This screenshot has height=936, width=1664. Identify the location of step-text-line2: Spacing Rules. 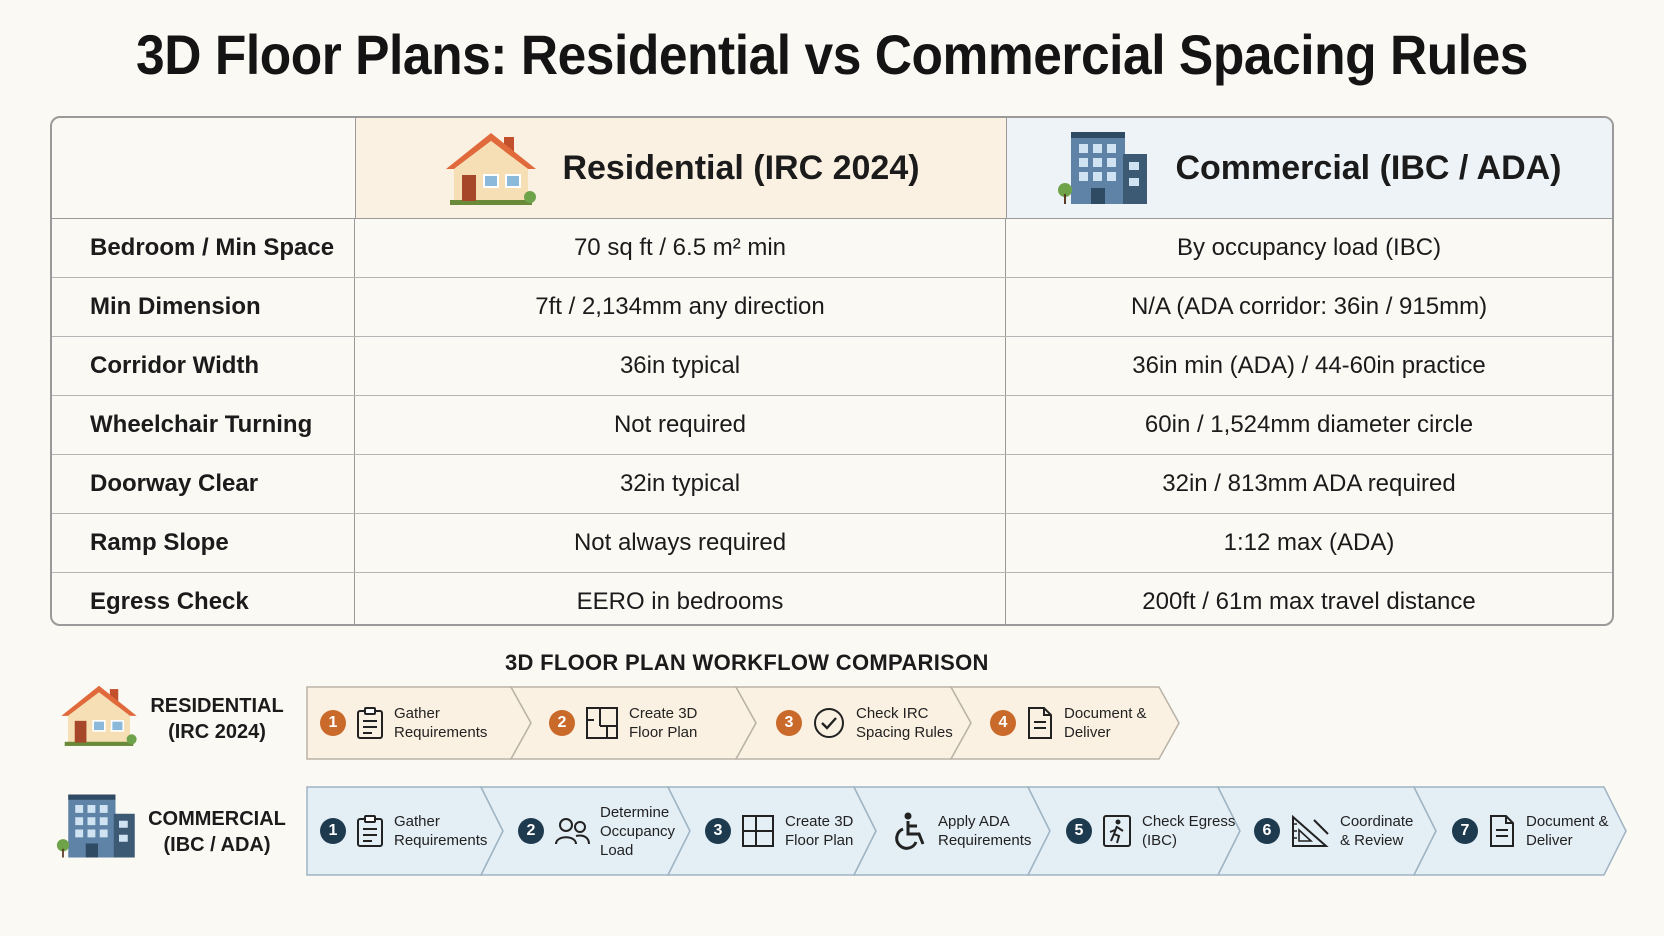
(904, 732).